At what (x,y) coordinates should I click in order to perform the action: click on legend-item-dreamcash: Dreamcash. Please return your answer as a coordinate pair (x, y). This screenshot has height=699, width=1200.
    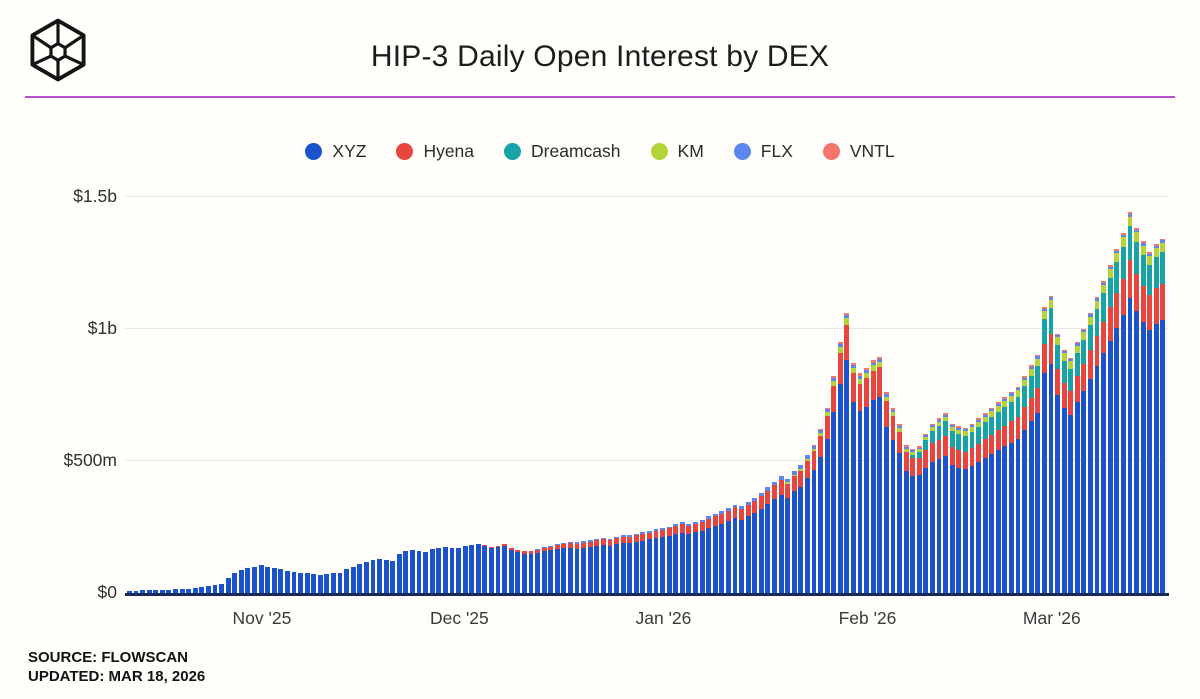
    Looking at the image, I should click on (562, 151).